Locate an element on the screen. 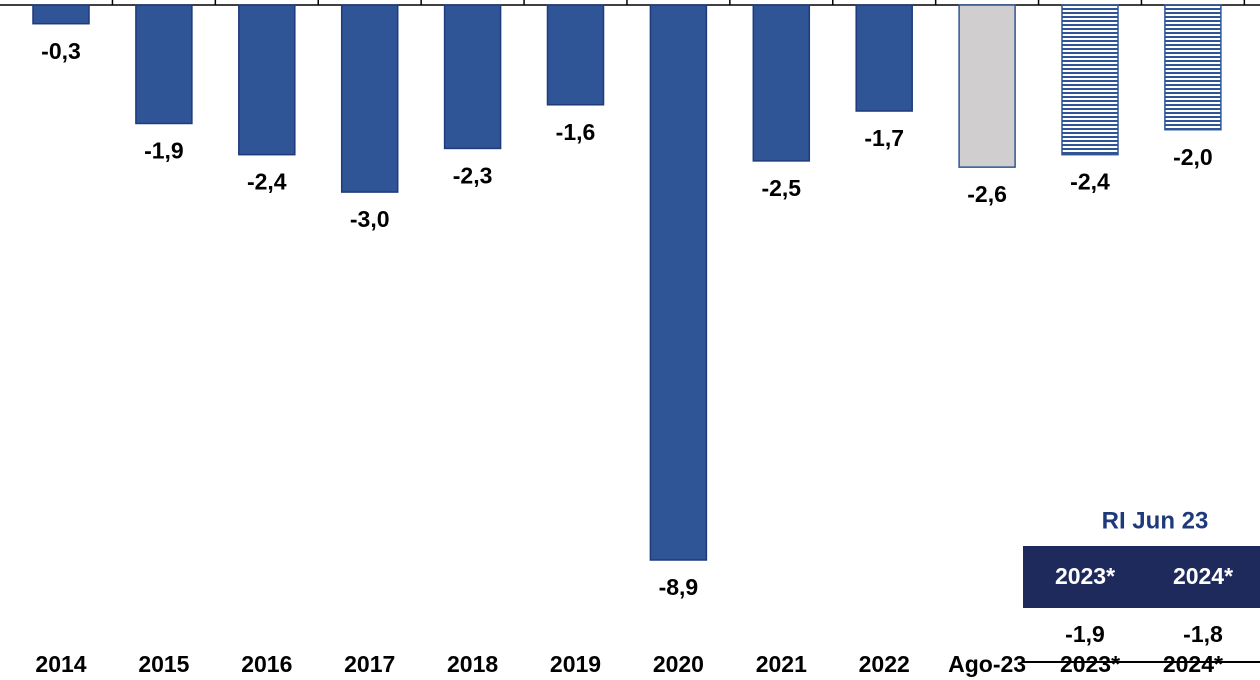 The image size is (1260, 680). x-tick-label: 2017 is located at coordinates (369, 664).